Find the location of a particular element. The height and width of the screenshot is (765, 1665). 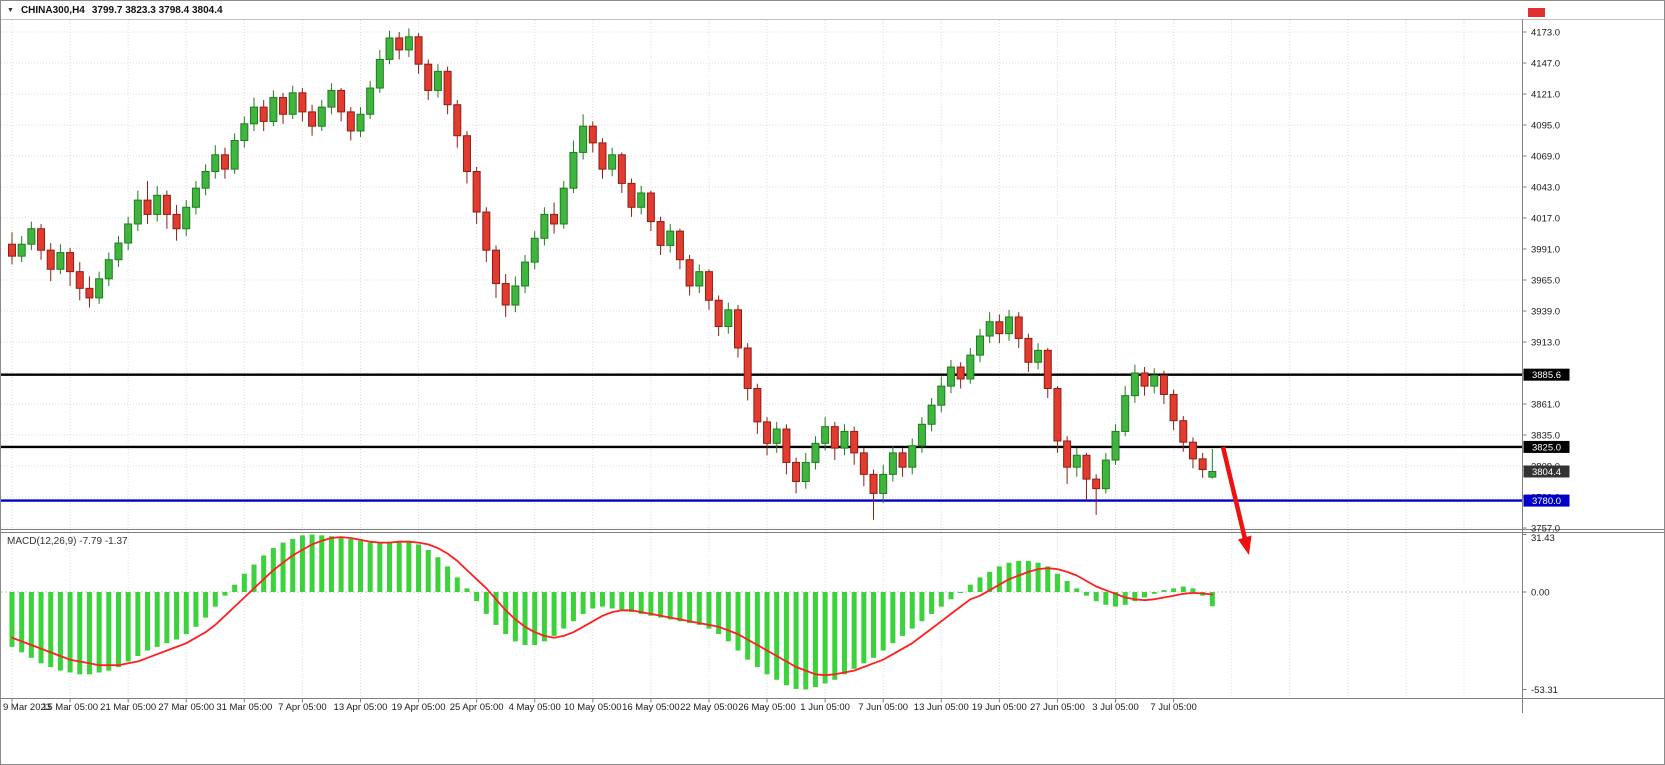

svg-text: 10 May 05:00 is located at coordinates (593, 707).